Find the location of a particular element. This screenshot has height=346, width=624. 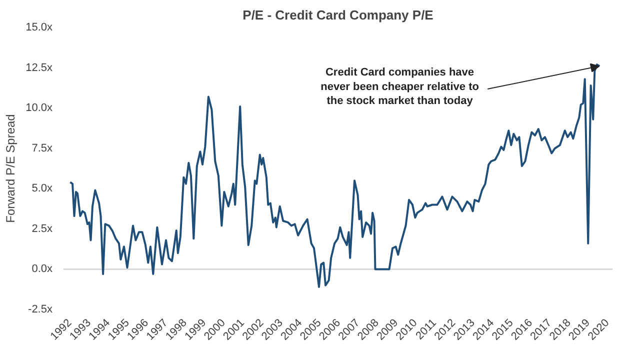

y-tick-label: -2.5x is located at coordinates (40, 310).